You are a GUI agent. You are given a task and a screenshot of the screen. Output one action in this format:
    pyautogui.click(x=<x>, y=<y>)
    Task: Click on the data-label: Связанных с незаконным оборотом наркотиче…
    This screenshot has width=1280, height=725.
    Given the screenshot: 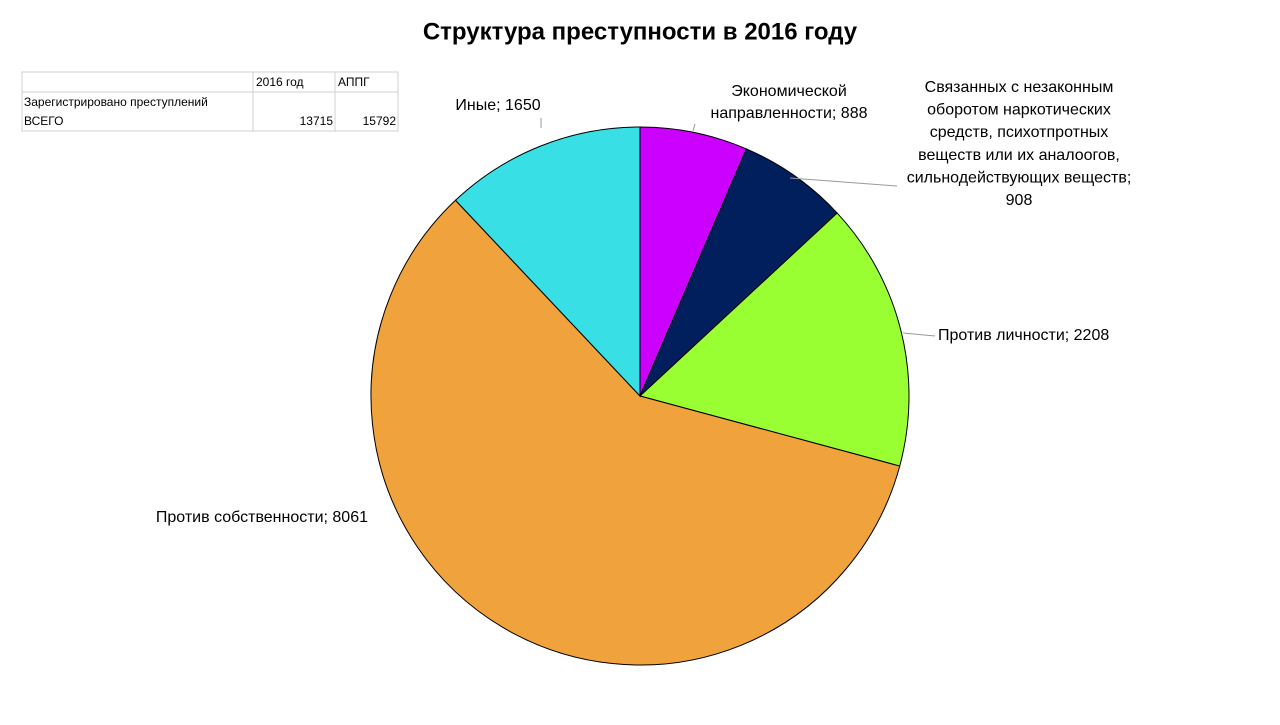 What is the action you would take?
    pyautogui.click(x=1019, y=144)
    